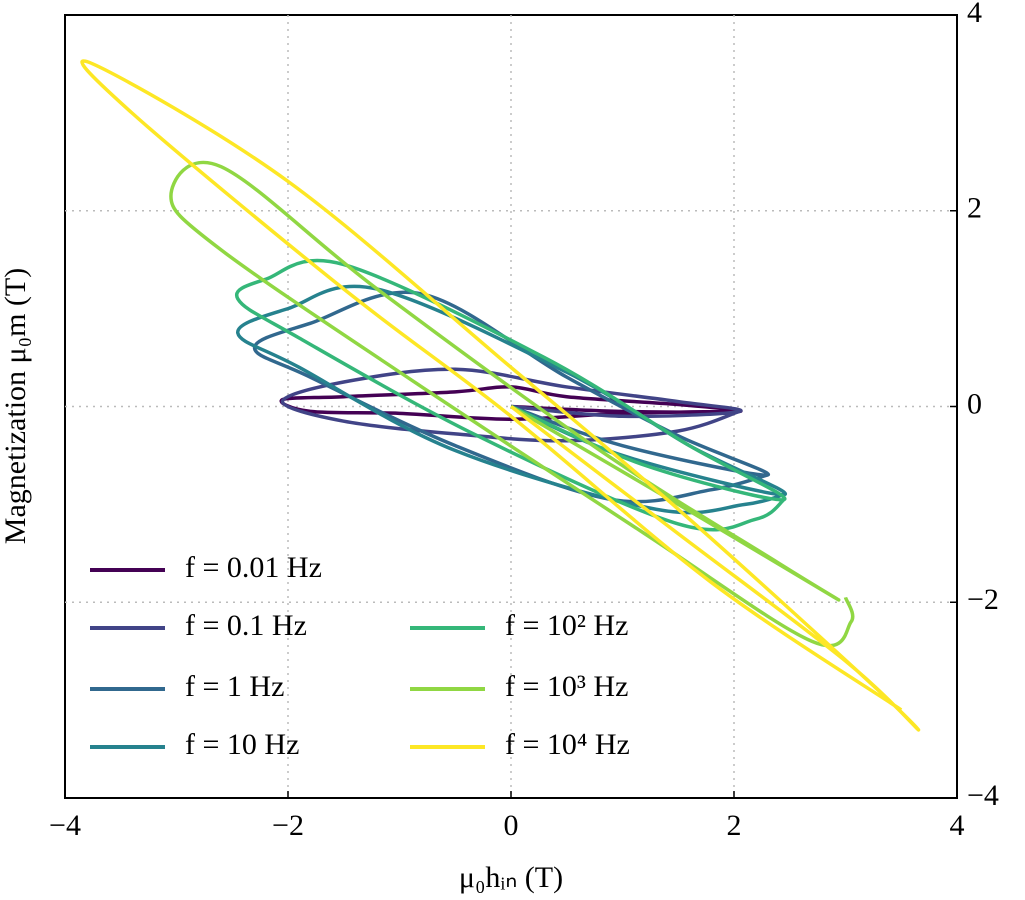 The image size is (1025, 900). Describe the element at coordinates (566, 625) in the screenshot. I see `legend-label: f = 10² Hz` at that location.